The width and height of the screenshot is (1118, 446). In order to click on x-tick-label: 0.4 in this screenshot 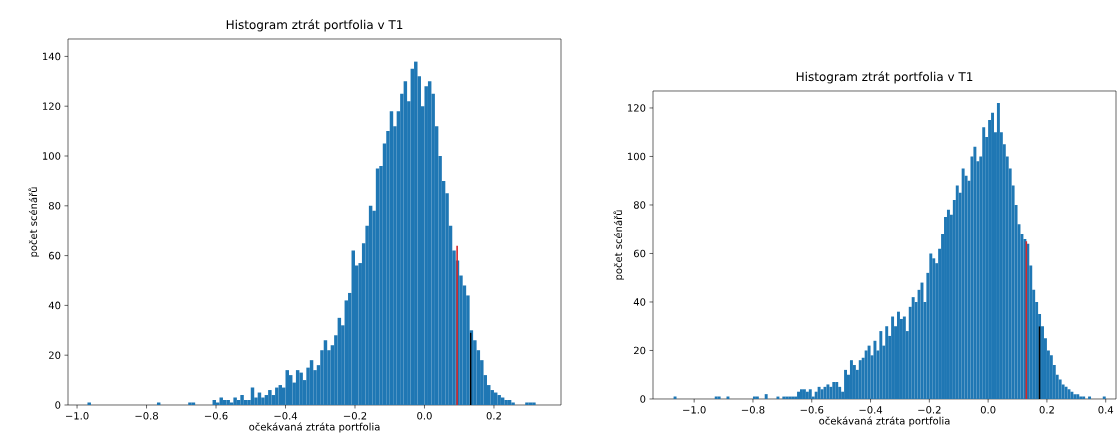, I will do `click(1106, 410)`.